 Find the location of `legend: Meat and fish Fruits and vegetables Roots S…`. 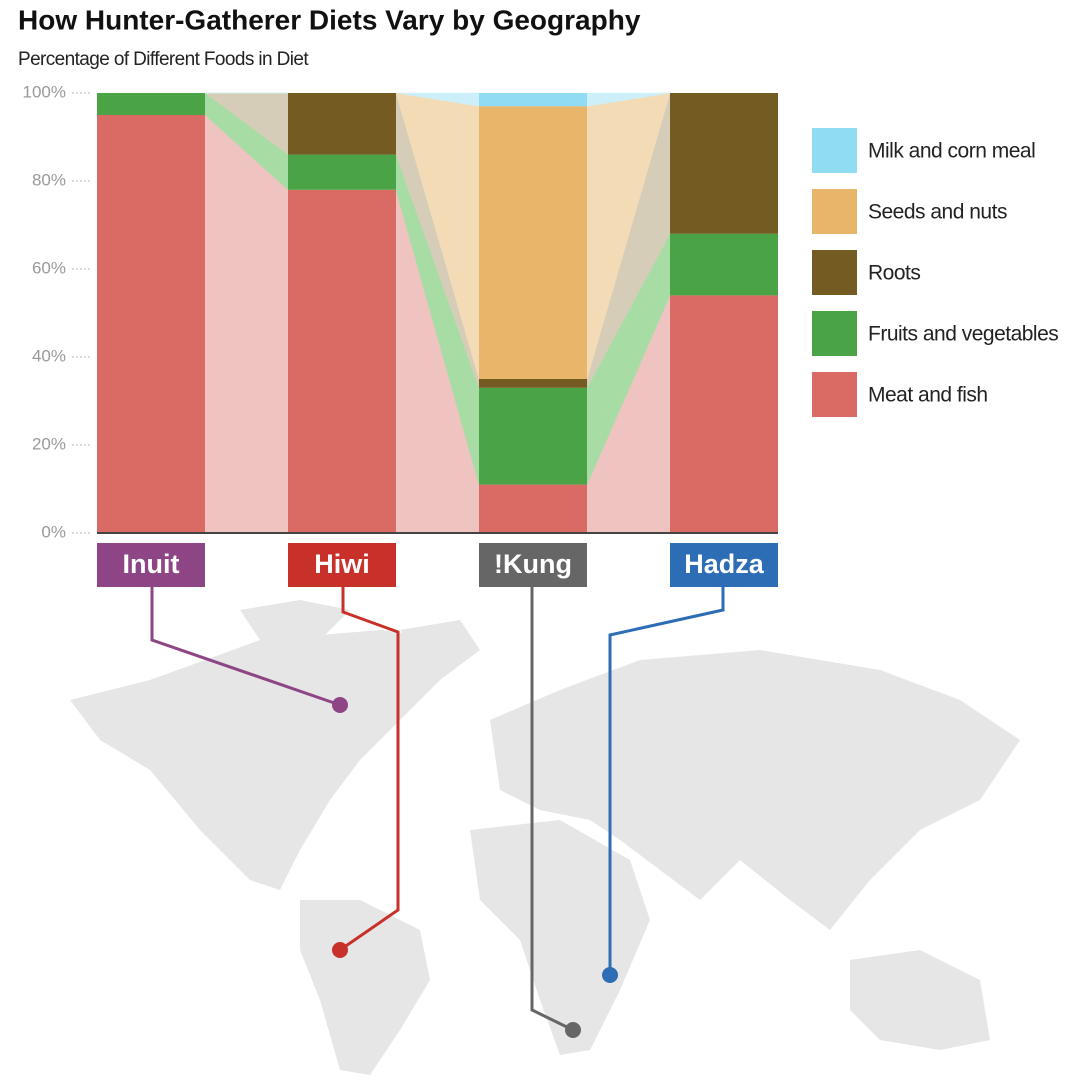

legend: Meat and fish Fruits and vegetables Roots S… is located at coordinates (935, 272).